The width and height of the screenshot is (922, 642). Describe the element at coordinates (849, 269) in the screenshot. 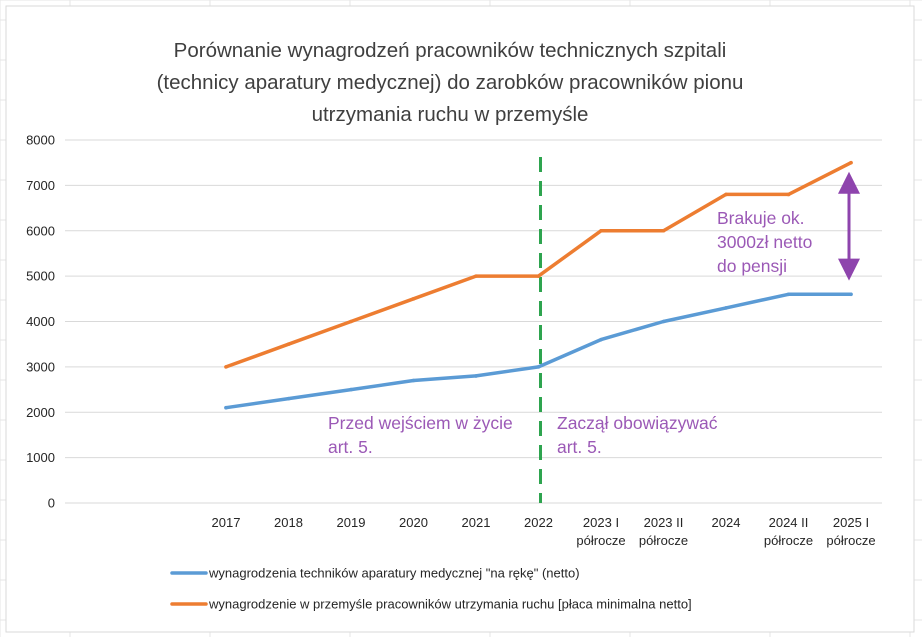

I see `gap-arrow-head-down` at that location.